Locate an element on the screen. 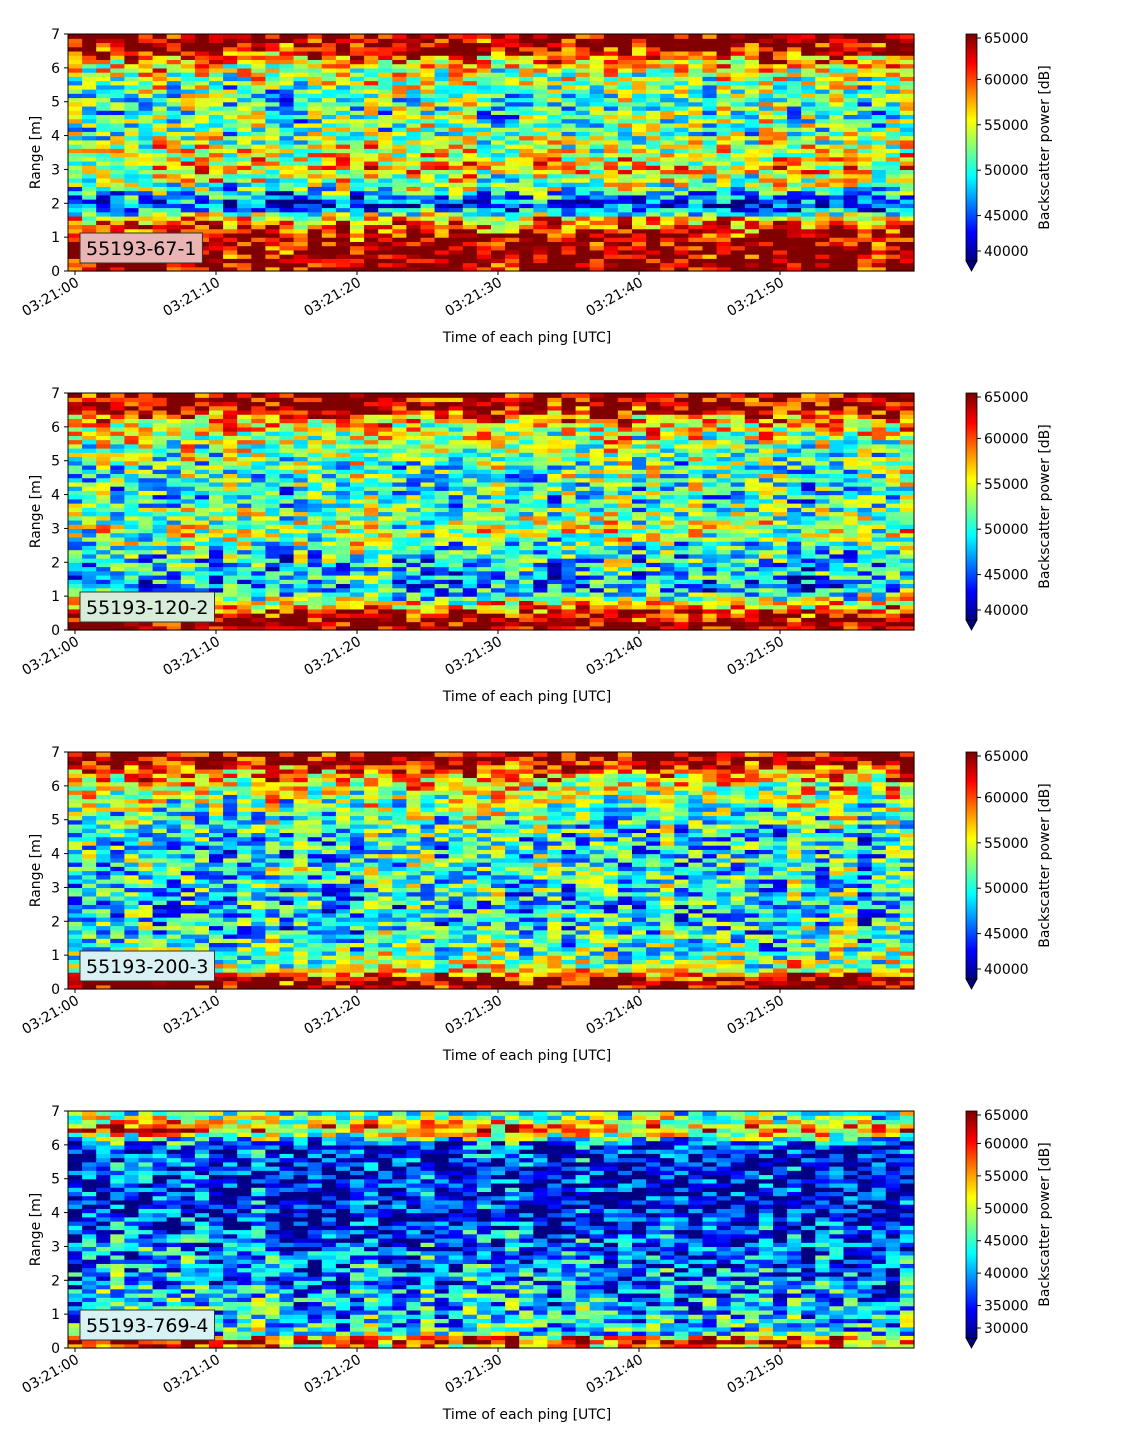 This screenshot has width=1140, height=1436. y-tick-label: 3 is located at coordinates (55, 170).